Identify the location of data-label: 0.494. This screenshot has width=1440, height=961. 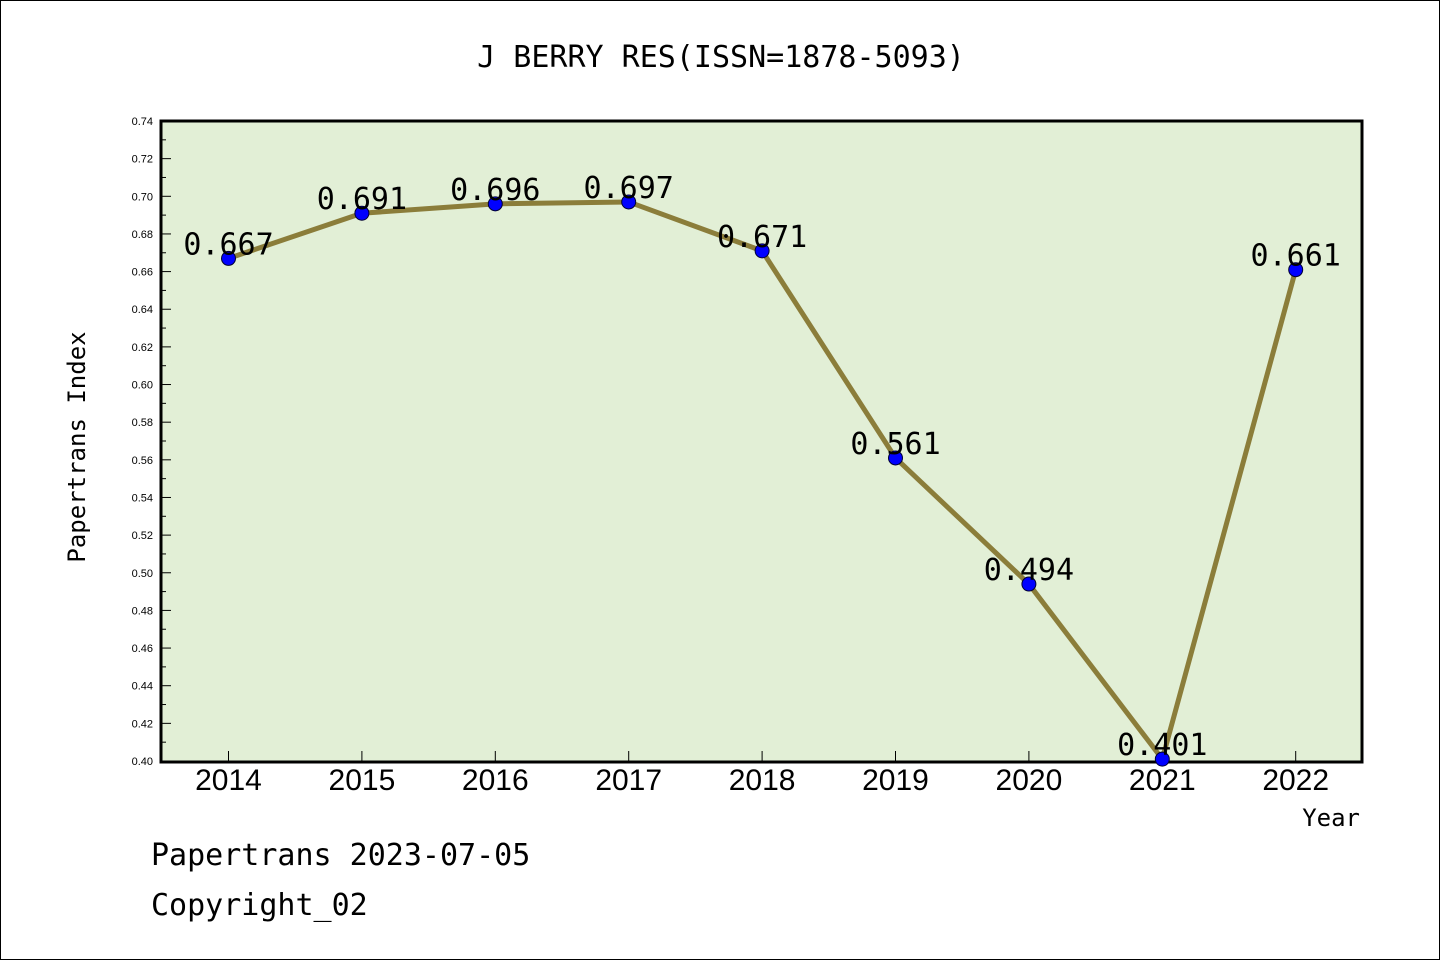
(1029, 570).